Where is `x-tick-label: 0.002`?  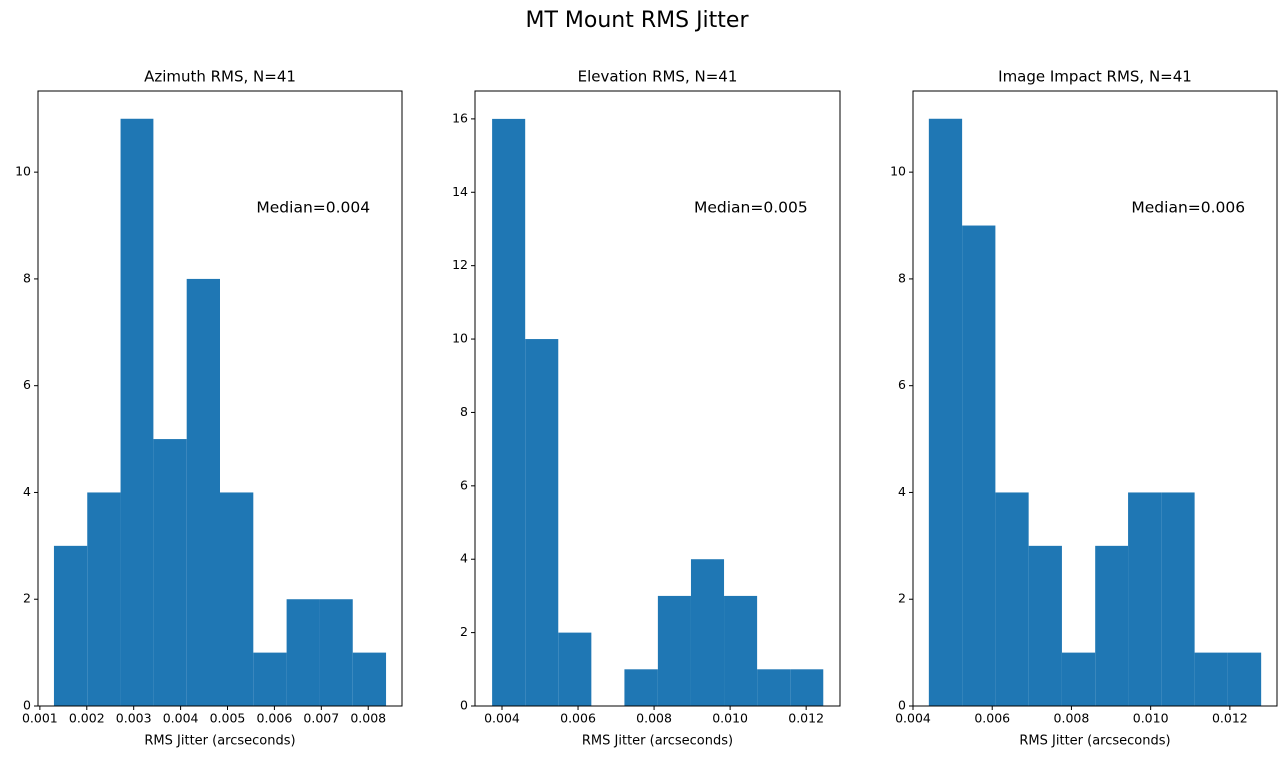
x-tick-label: 0.002 is located at coordinates (87, 718).